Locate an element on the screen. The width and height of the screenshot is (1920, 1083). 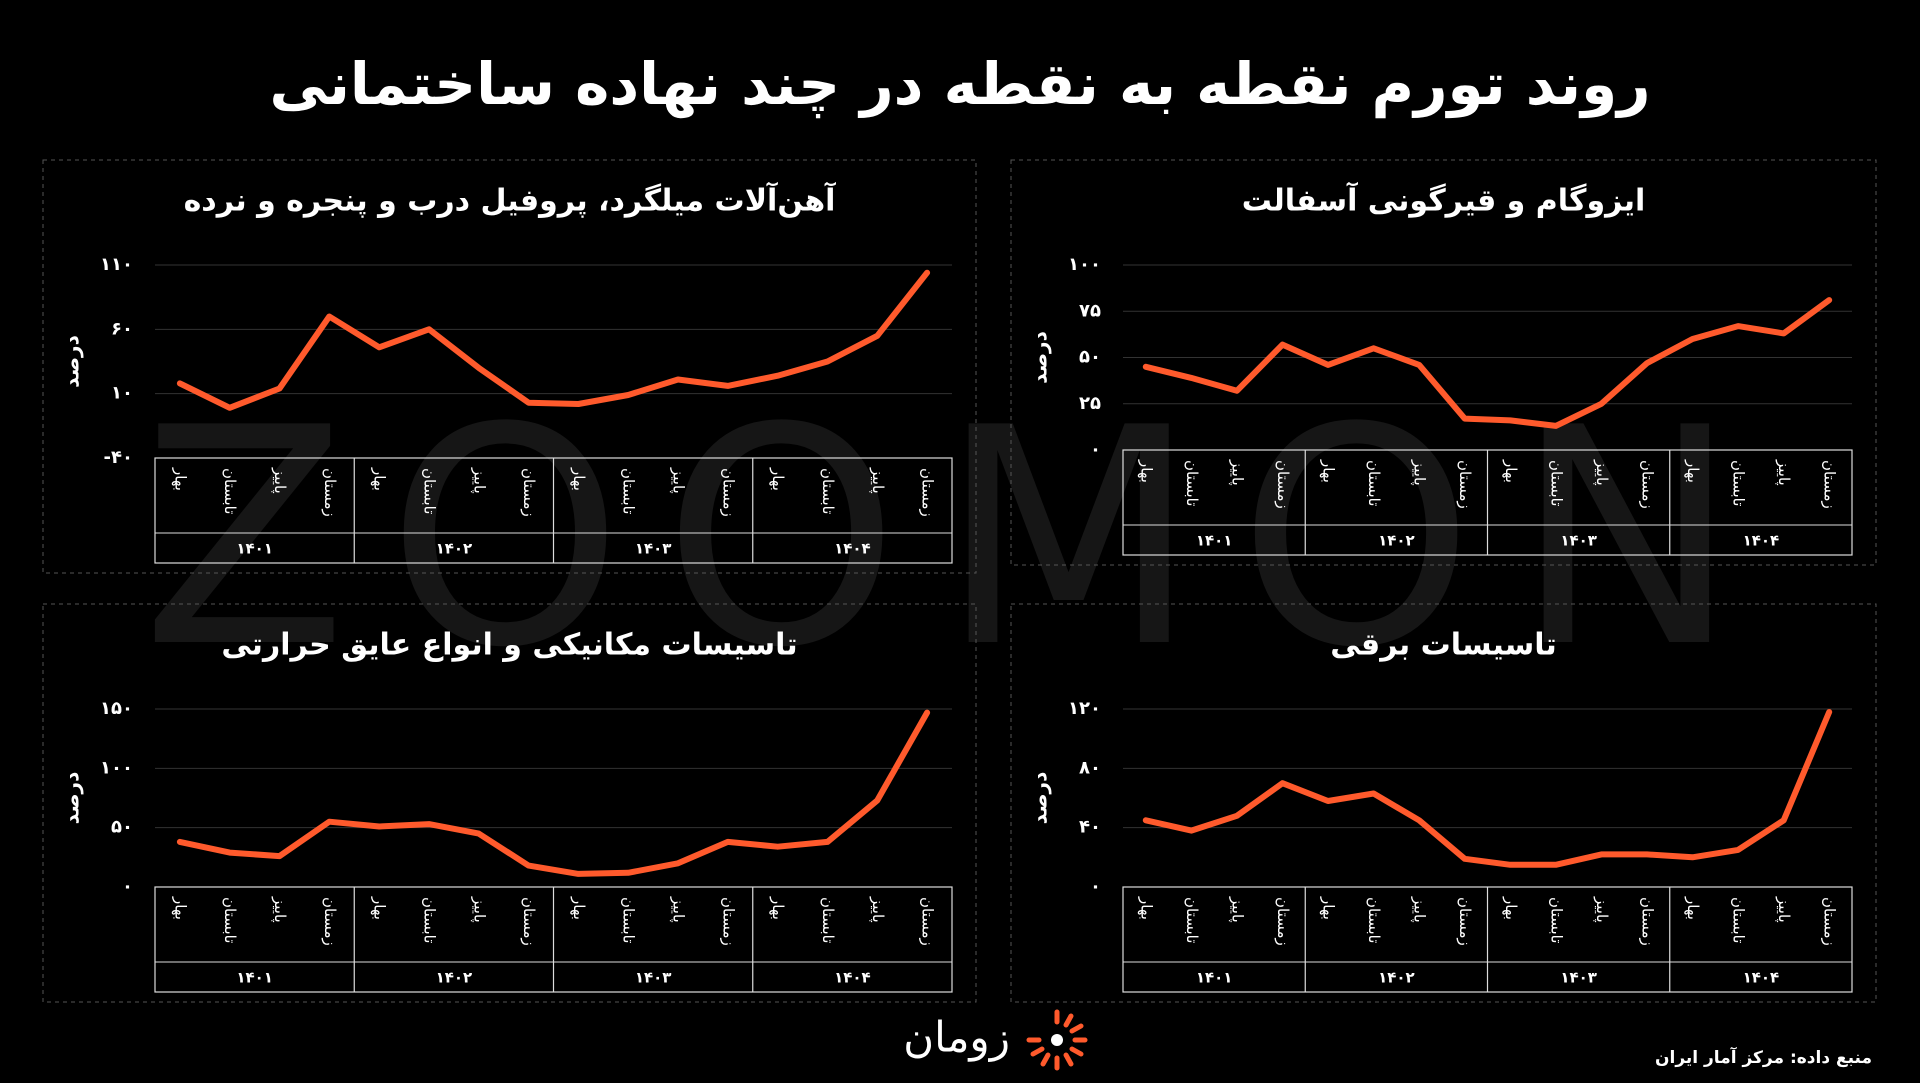
y-tick-label: ۲۵ is located at coordinates (1090, 403).